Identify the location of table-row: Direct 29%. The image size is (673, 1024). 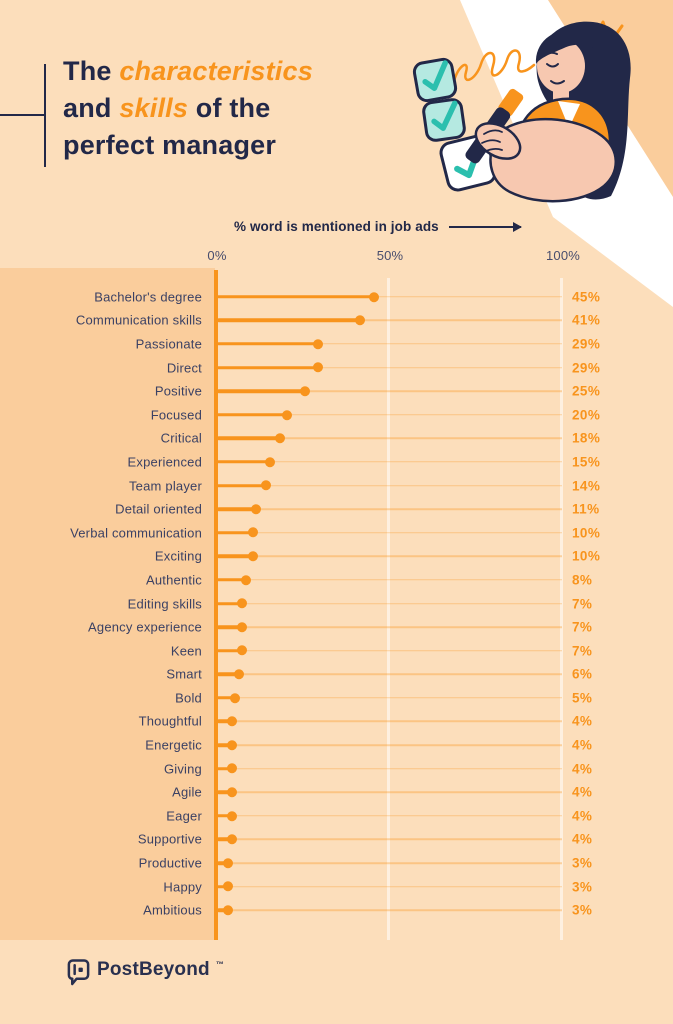
(336, 368).